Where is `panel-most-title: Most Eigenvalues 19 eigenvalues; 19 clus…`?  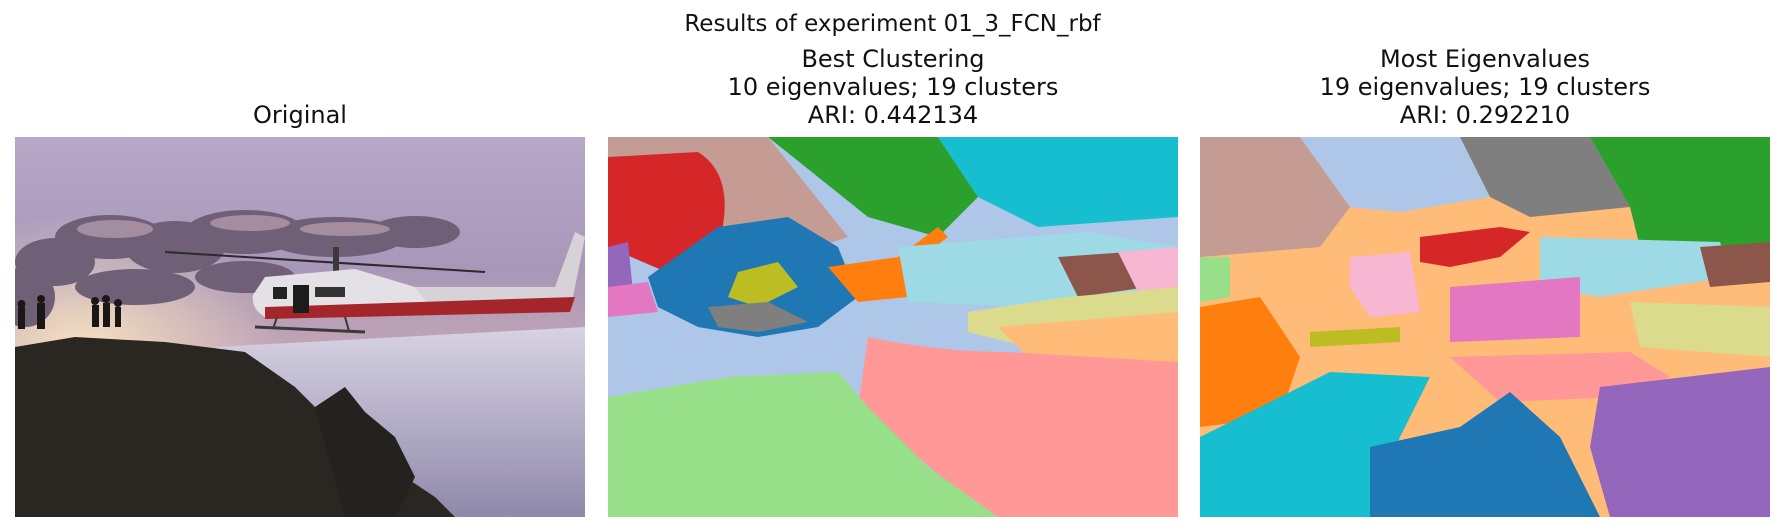
panel-most-title: Most Eigenvalues 19 eigenvalues; 19 clus… is located at coordinates (1485, 87).